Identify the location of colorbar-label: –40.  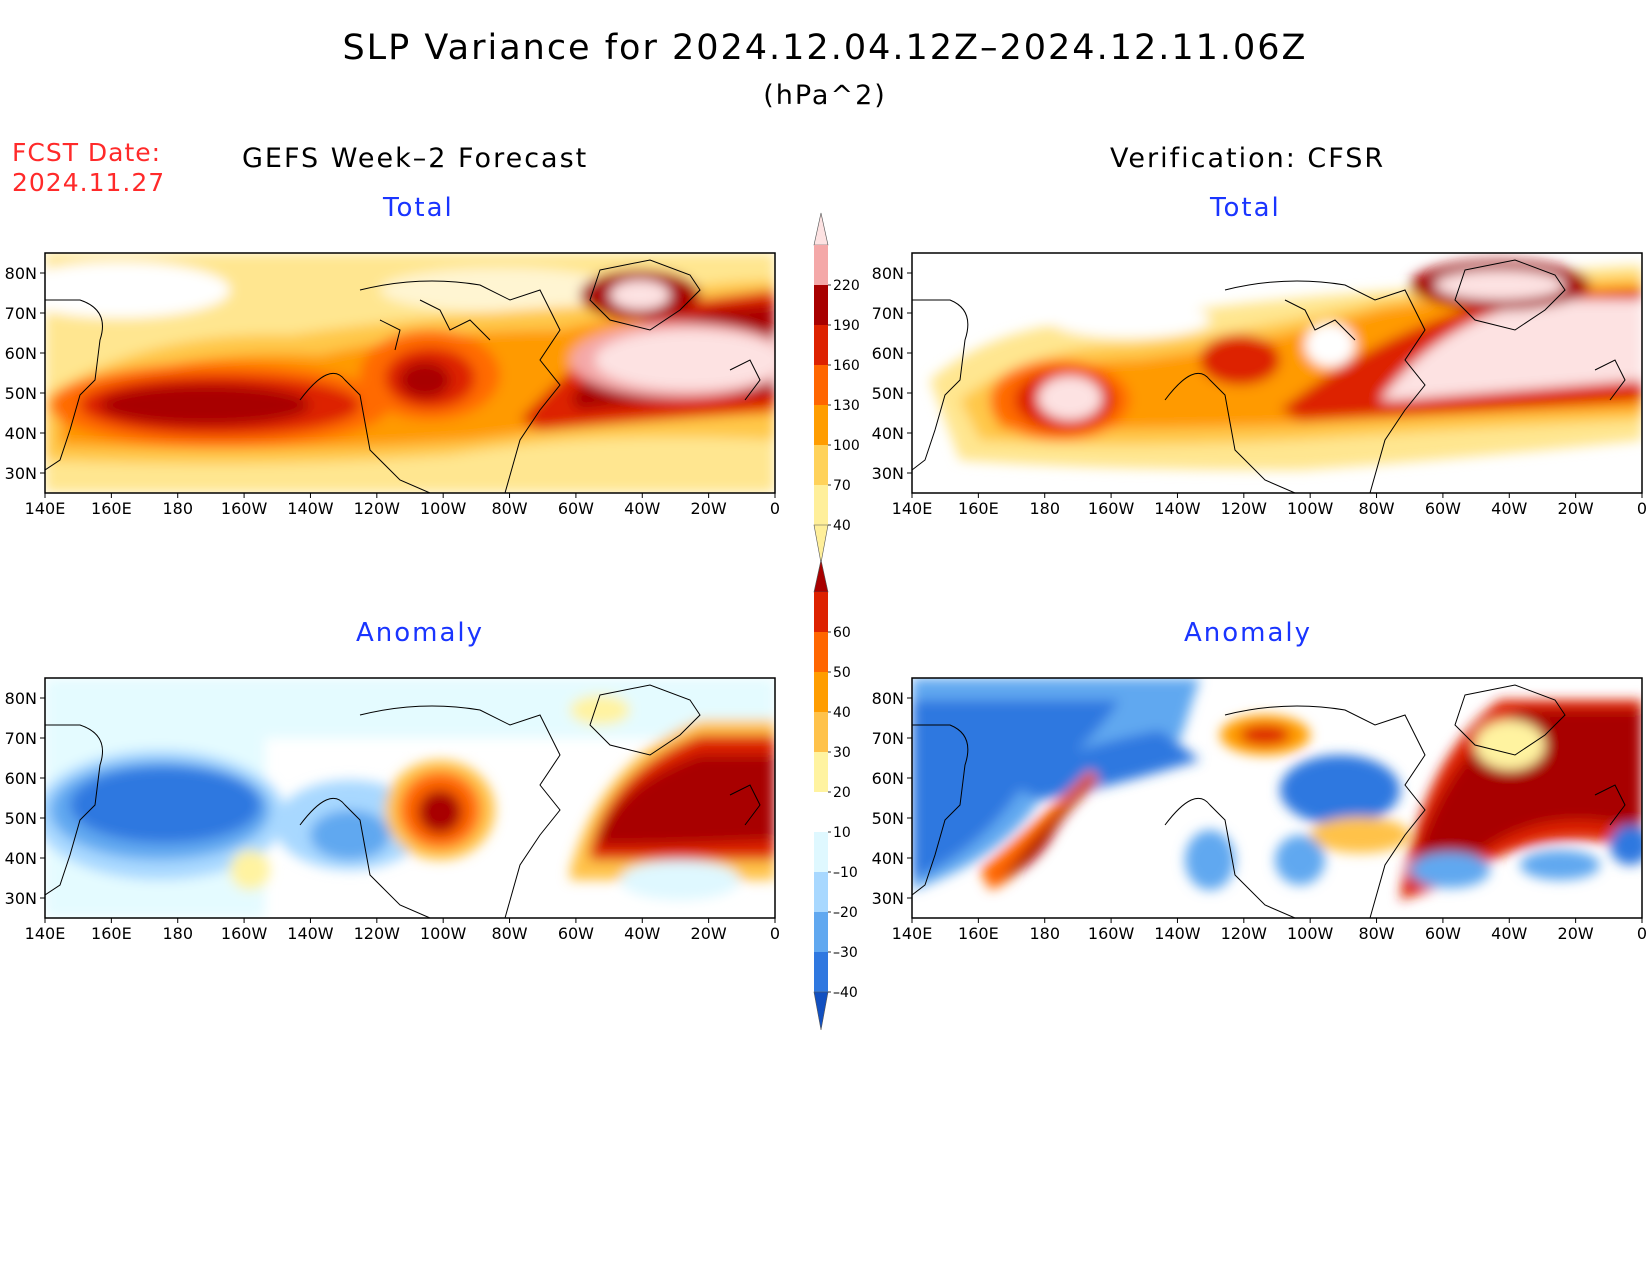
(845, 993).